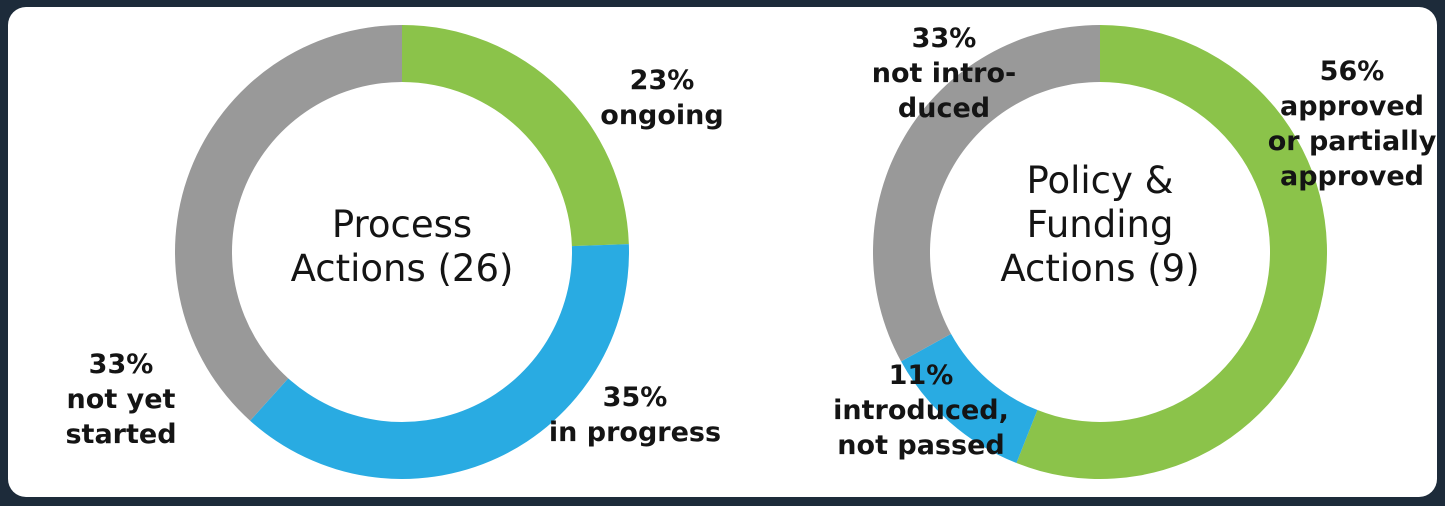 This screenshot has height=506, width=1445. I want to click on donut-segment-in-progress, so click(439, 361).